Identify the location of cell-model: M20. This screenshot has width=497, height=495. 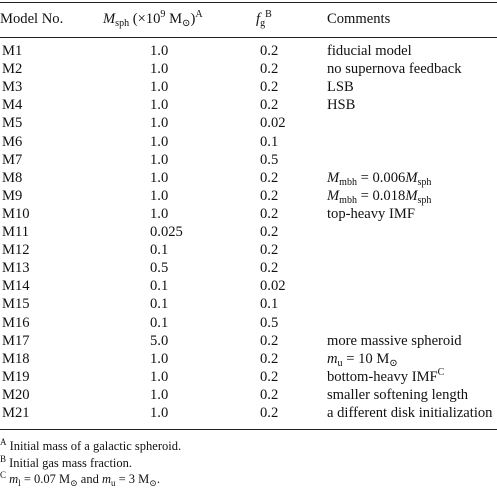
(16, 394).